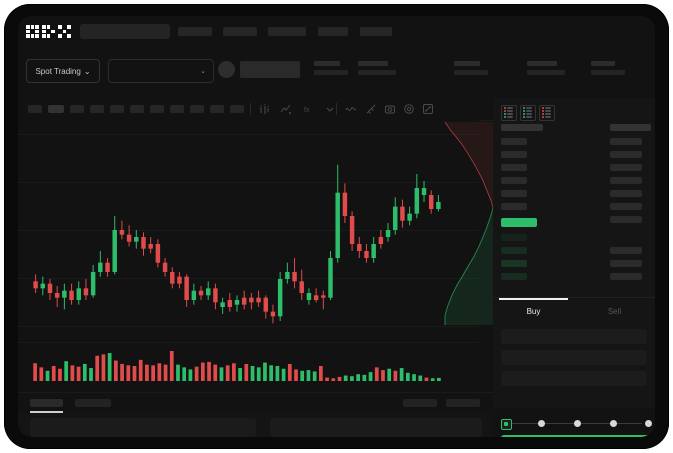 The height and width of the screenshot is (453, 673). I want to click on volume-chart, so click(248, 367).